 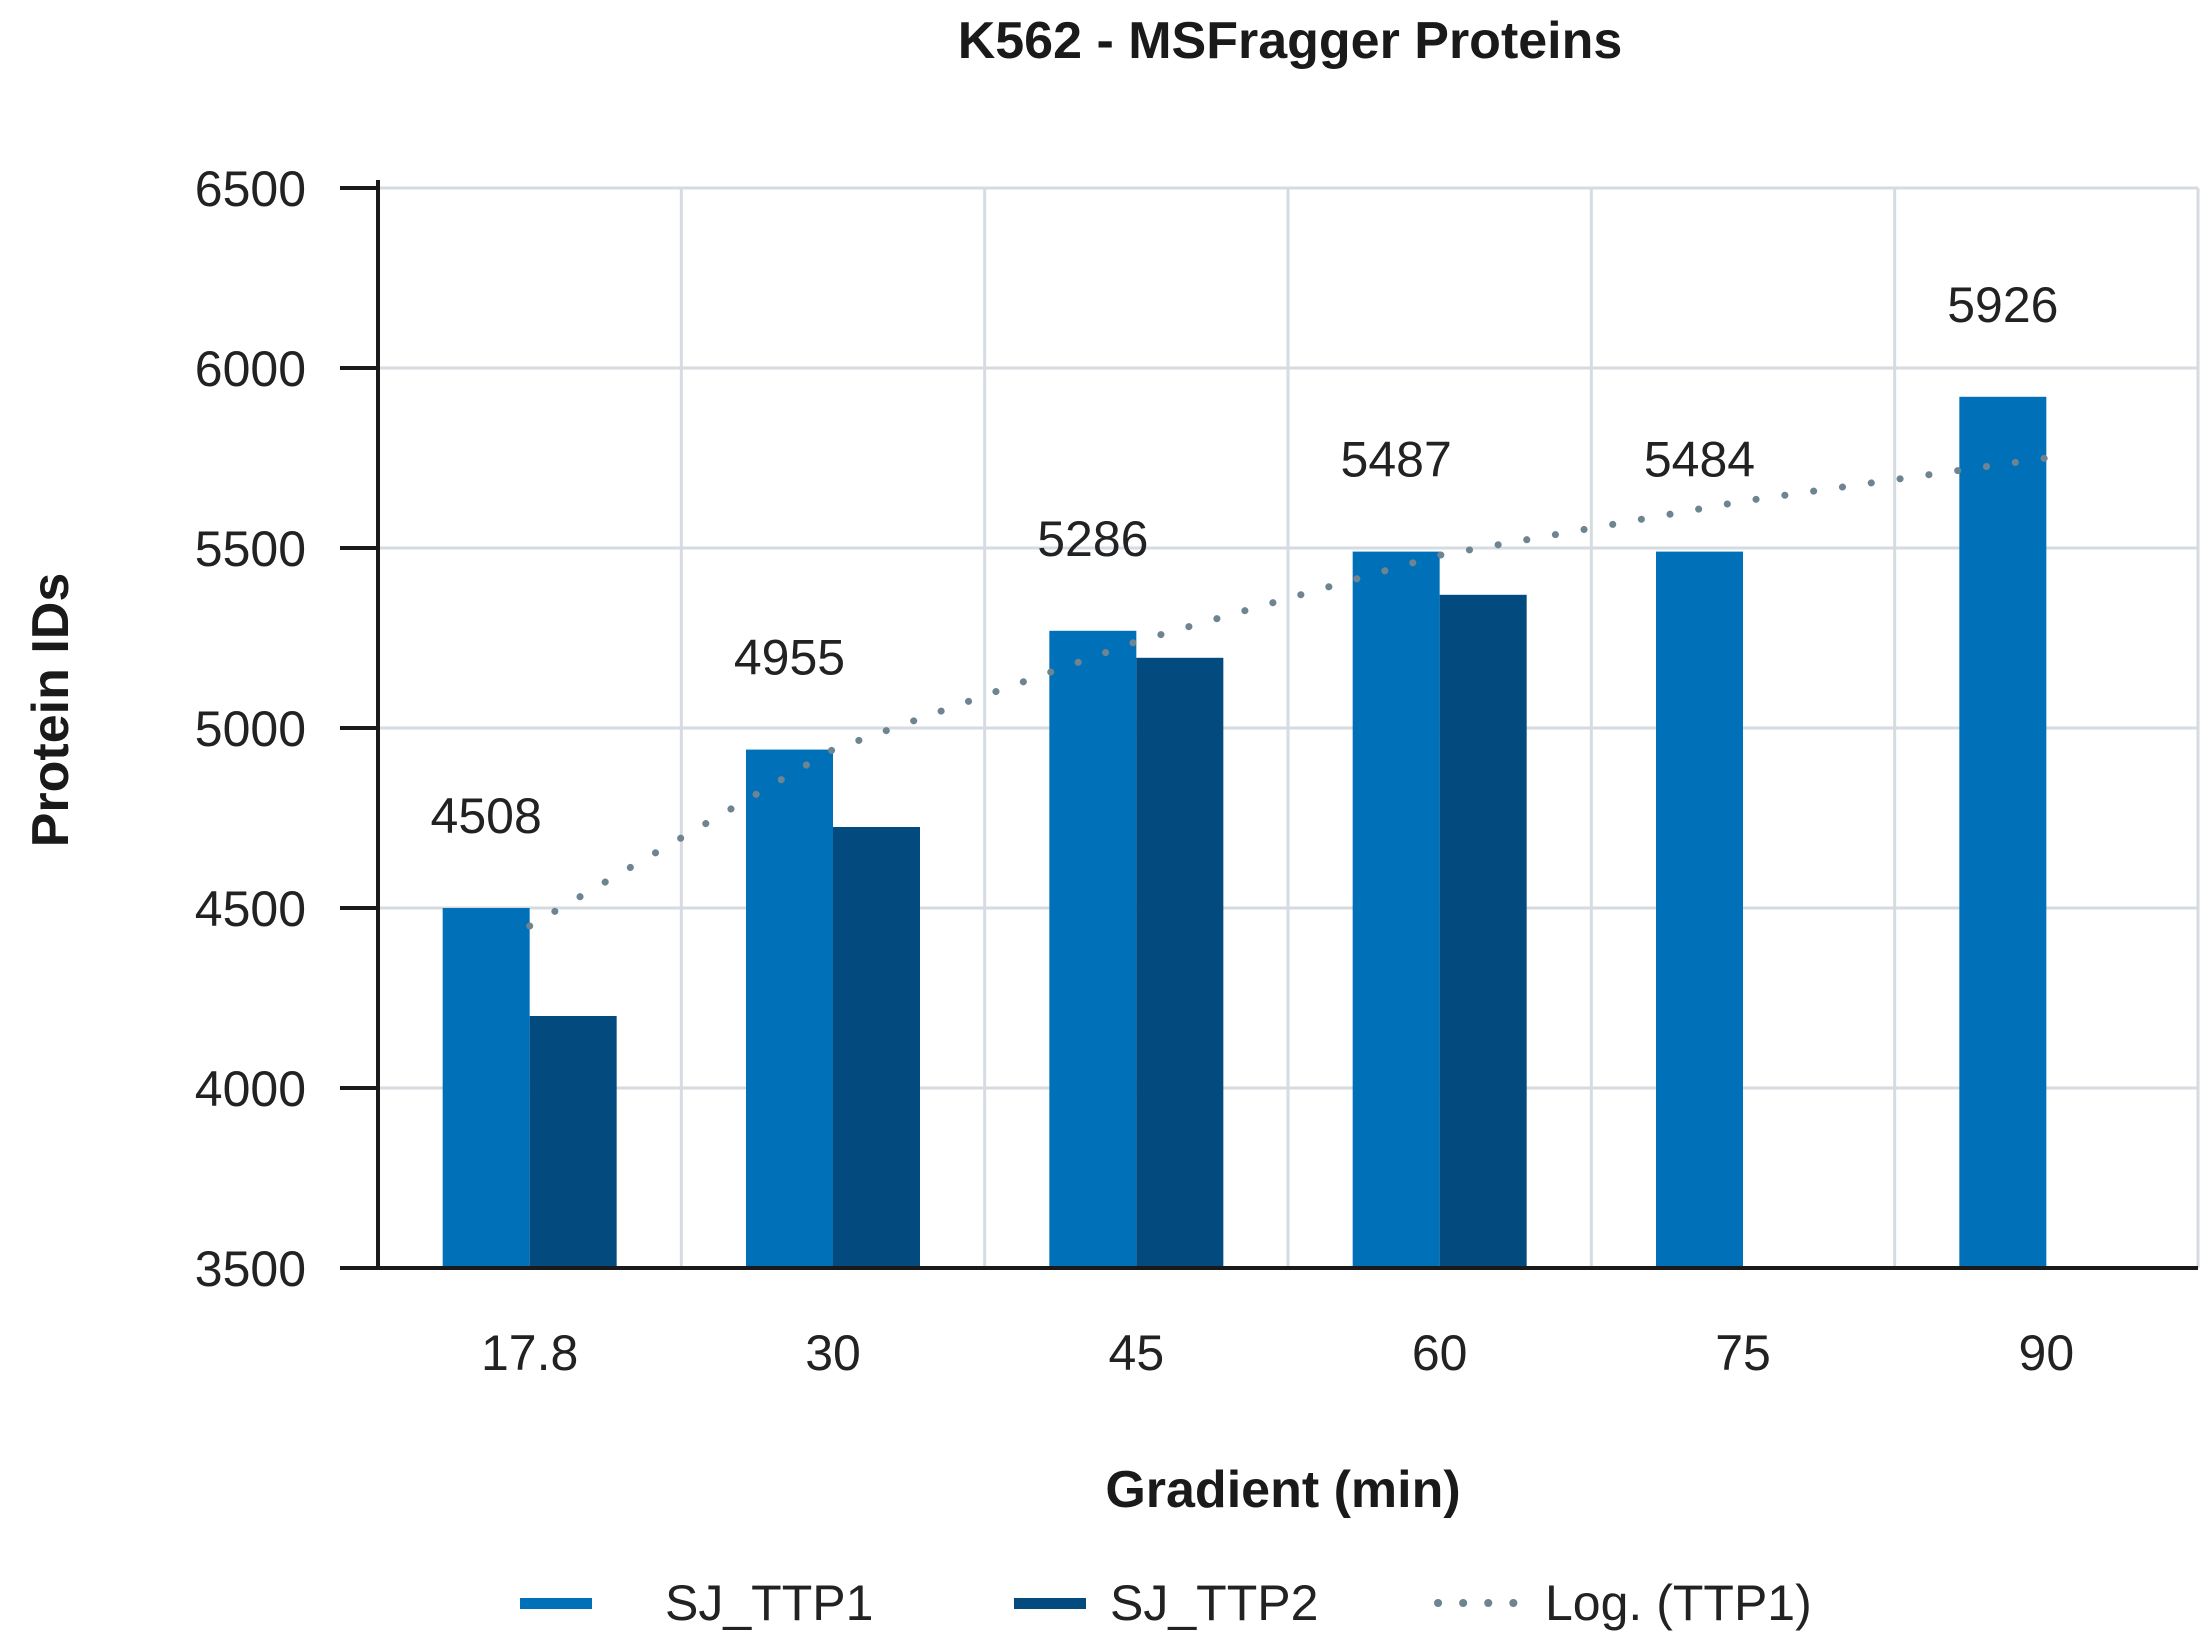 I want to click on legend-item-sj-ttp2: SJ_TTP2, so click(x=1166, y=1603).